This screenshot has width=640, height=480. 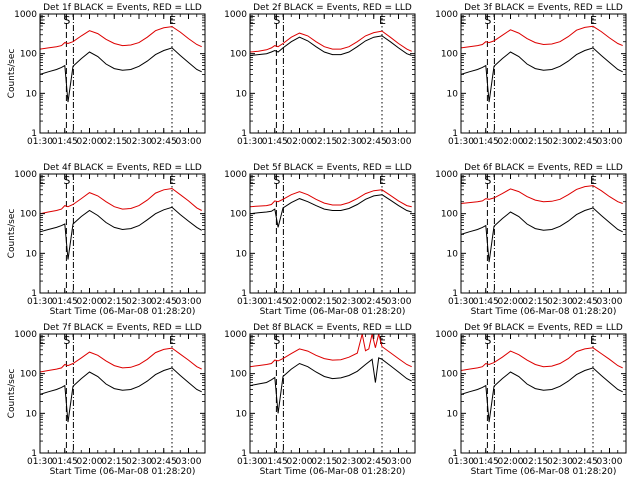 What do you see at coordinates (544, 312) in the screenshot?
I see `x-axis-label: Start Time (06-Mar-08 01:28:20)` at bounding box center [544, 312].